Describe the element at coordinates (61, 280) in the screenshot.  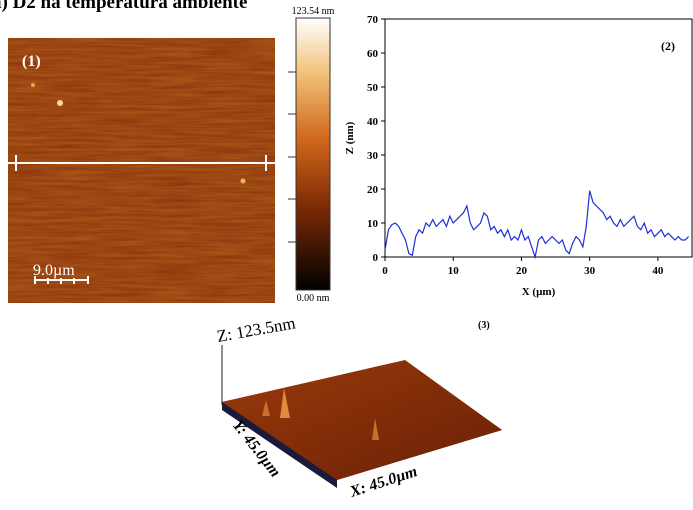
I see `scale-bar` at that location.